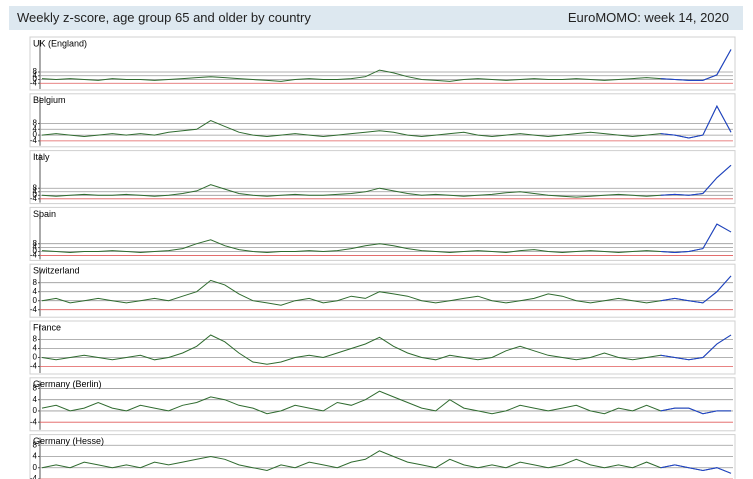 This screenshot has height=479, width=753. Describe the element at coordinates (60, 43) in the screenshot. I see `panel-title: UK (England)` at that location.